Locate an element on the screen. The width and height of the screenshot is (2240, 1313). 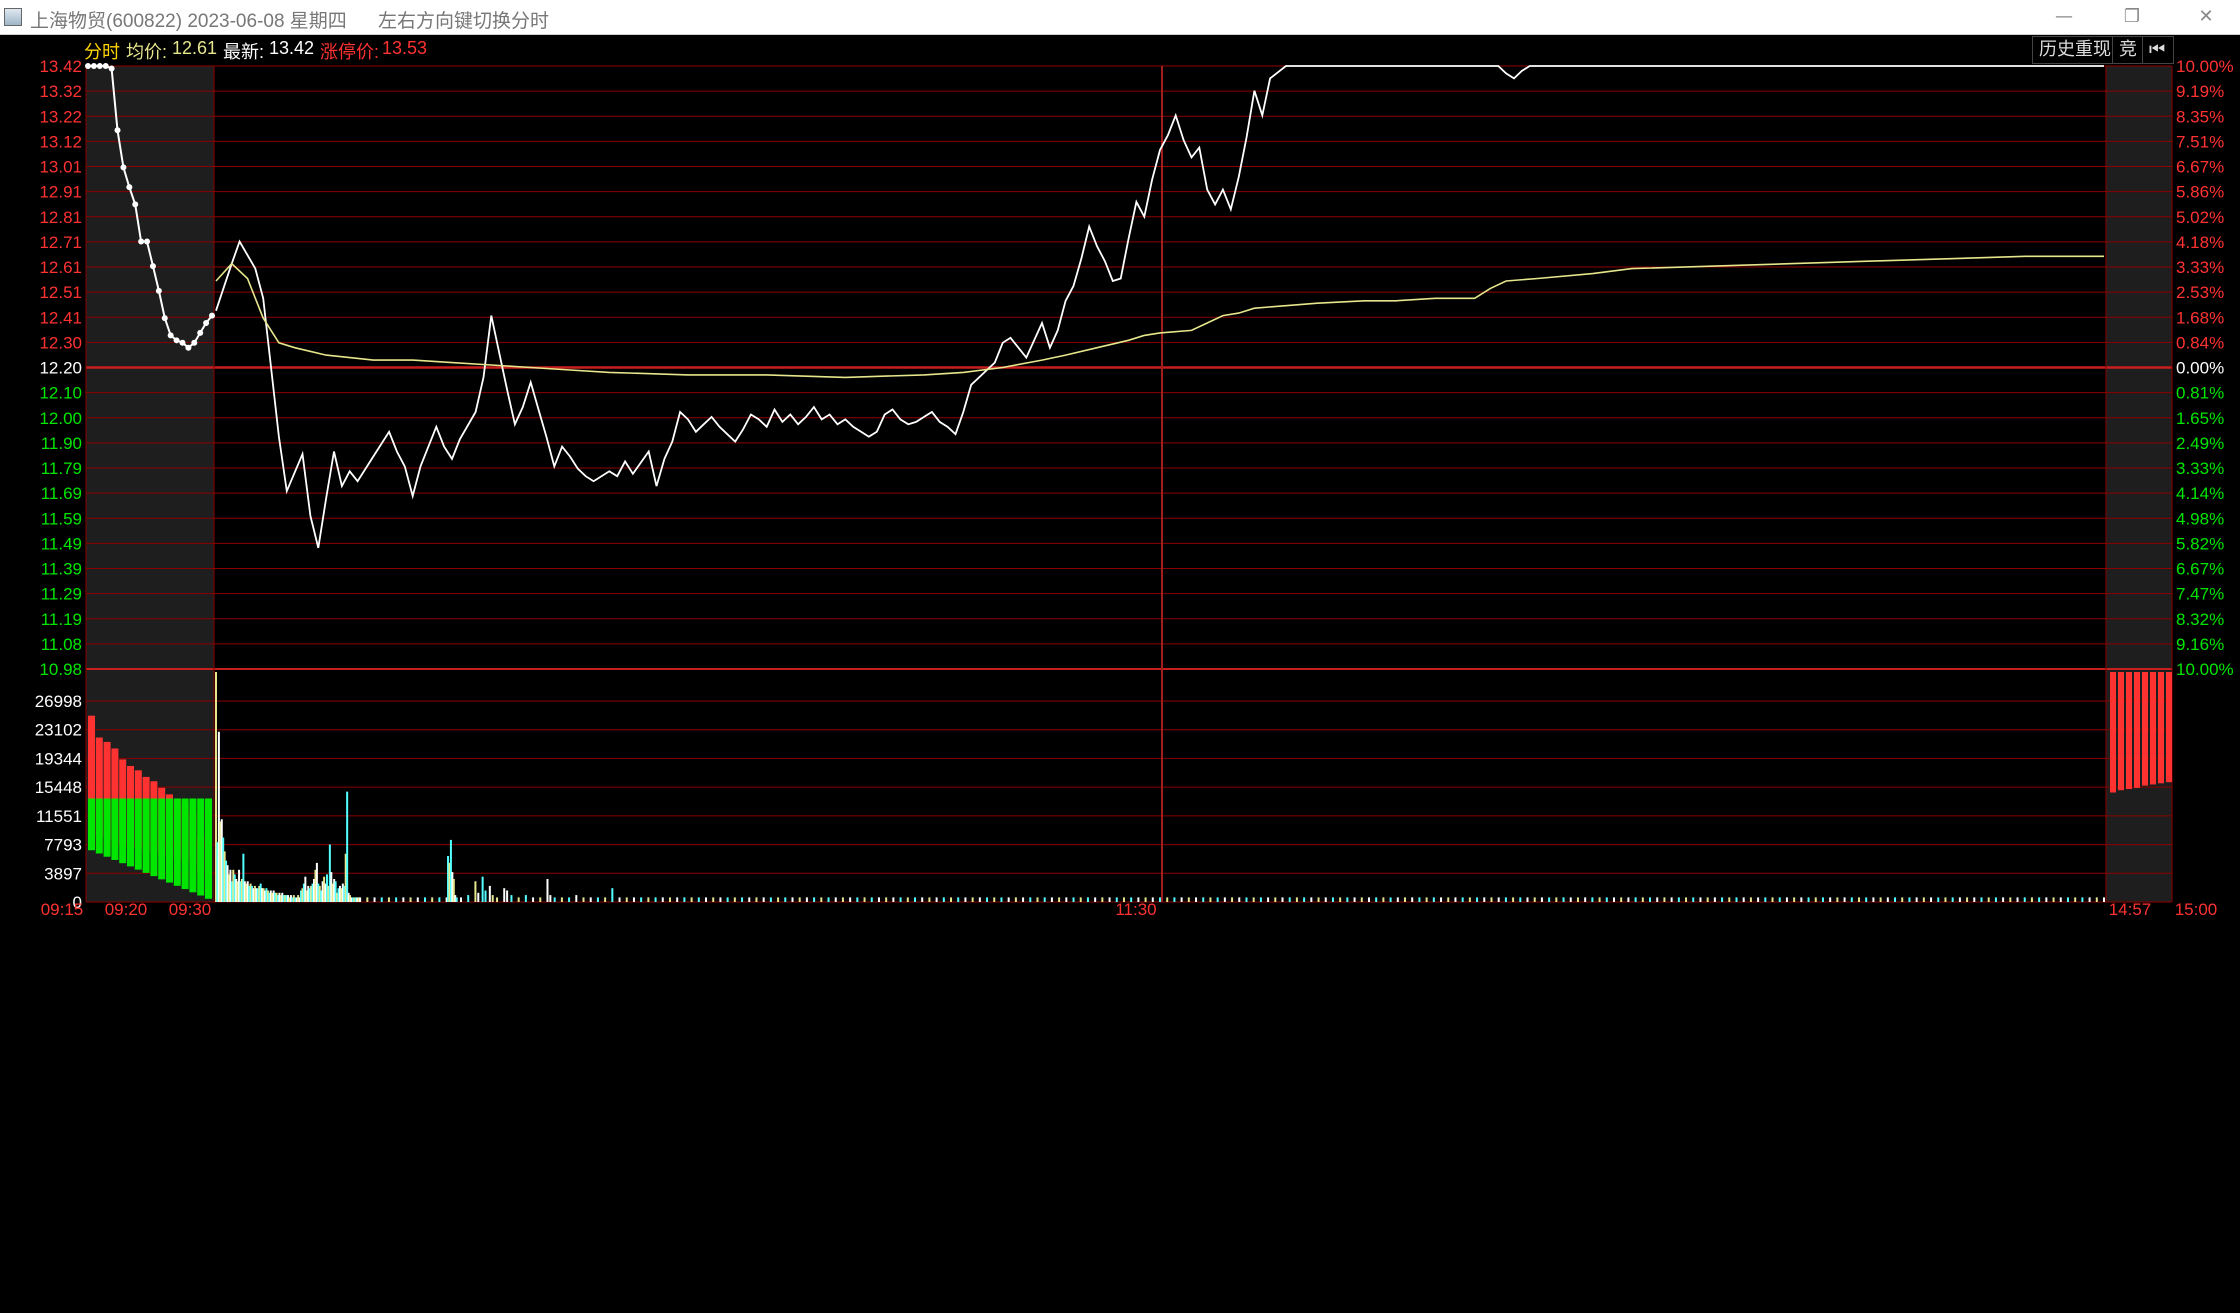
avg-price-label: 均价: is located at coordinates (147, 52).